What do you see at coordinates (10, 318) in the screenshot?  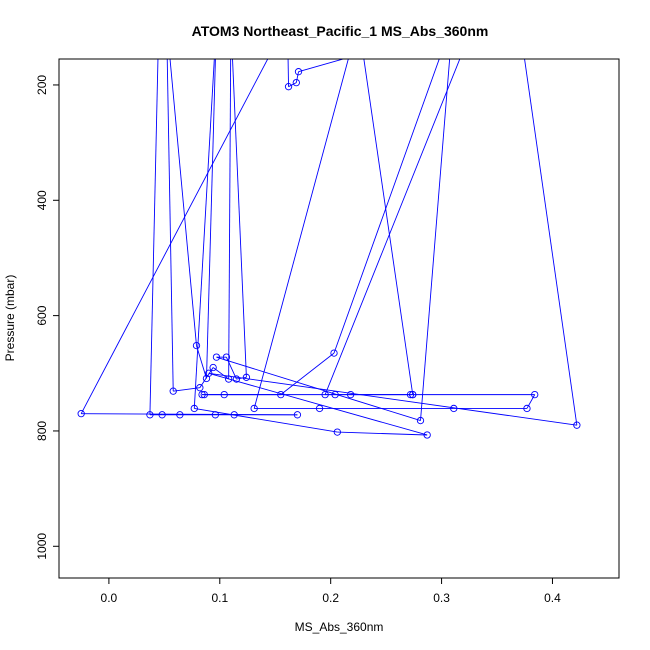 I see `y-axis-label: Pressure (mbar)` at bounding box center [10, 318].